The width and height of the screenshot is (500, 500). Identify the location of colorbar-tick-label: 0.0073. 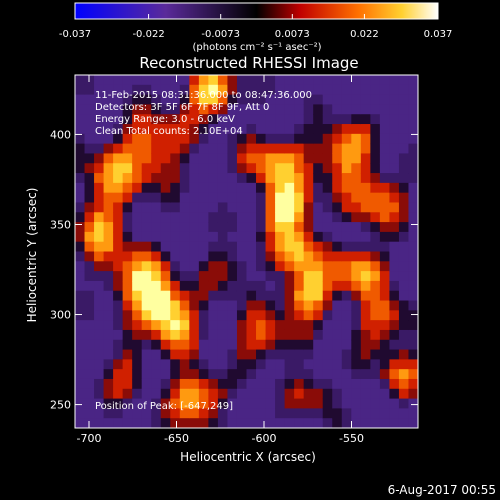
(292, 34).